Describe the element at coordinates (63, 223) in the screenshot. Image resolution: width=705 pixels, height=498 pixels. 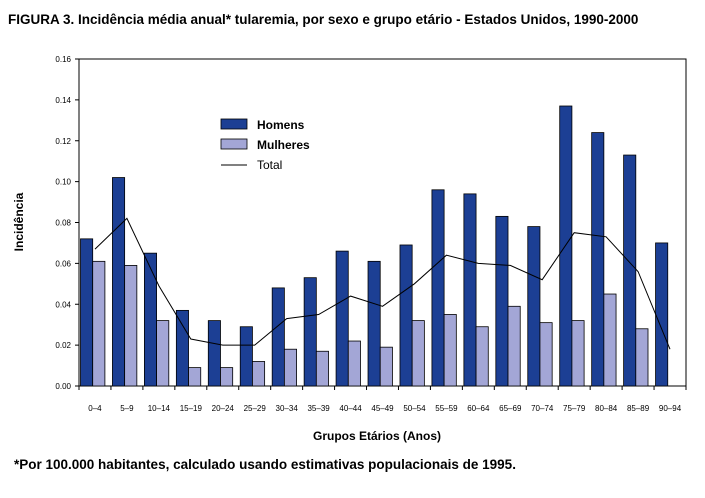
I see `y-tick-label: 0.08` at that location.